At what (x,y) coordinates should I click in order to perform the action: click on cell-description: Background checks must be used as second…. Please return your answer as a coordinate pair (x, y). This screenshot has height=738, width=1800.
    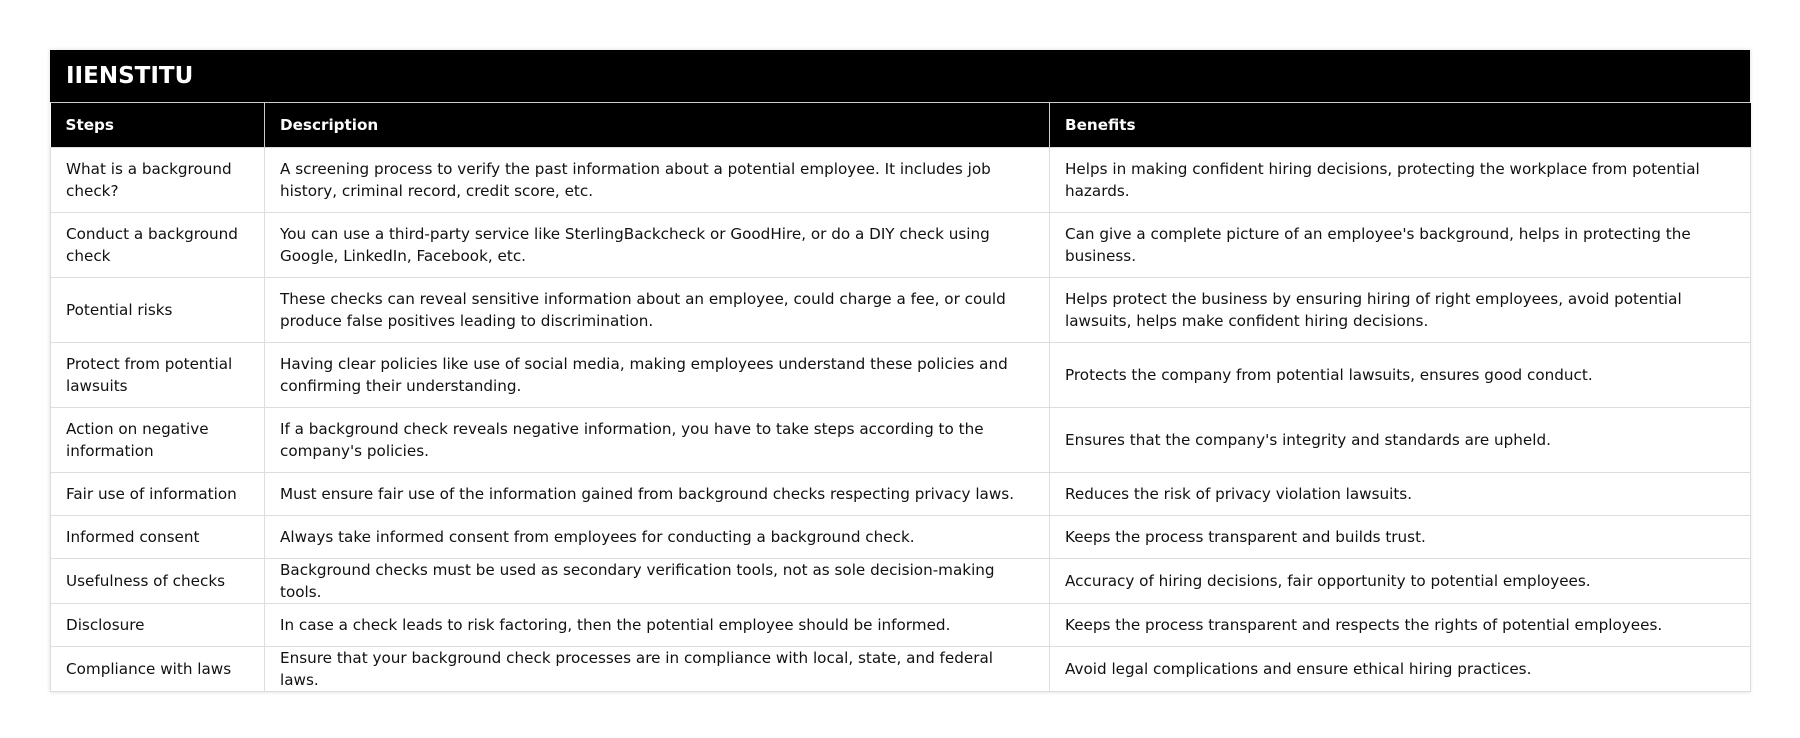
    Looking at the image, I should click on (657, 581).